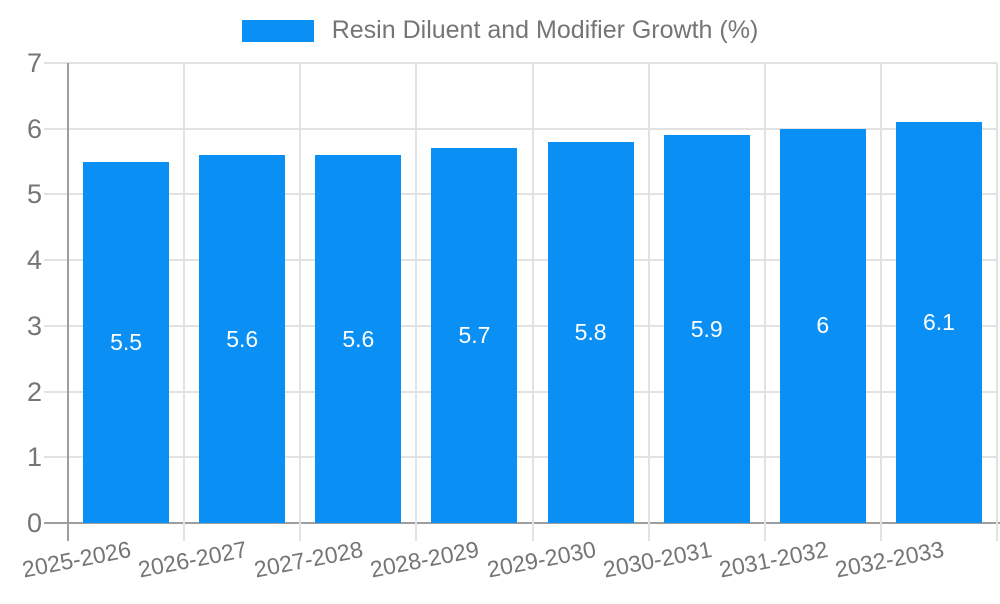 Image resolution: width=1000 pixels, height=604 pixels. What do you see at coordinates (545, 30) in the screenshot?
I see `legend-label: Resin Diluent and Modifier Growth (%)` at bounding box center [545, 30].